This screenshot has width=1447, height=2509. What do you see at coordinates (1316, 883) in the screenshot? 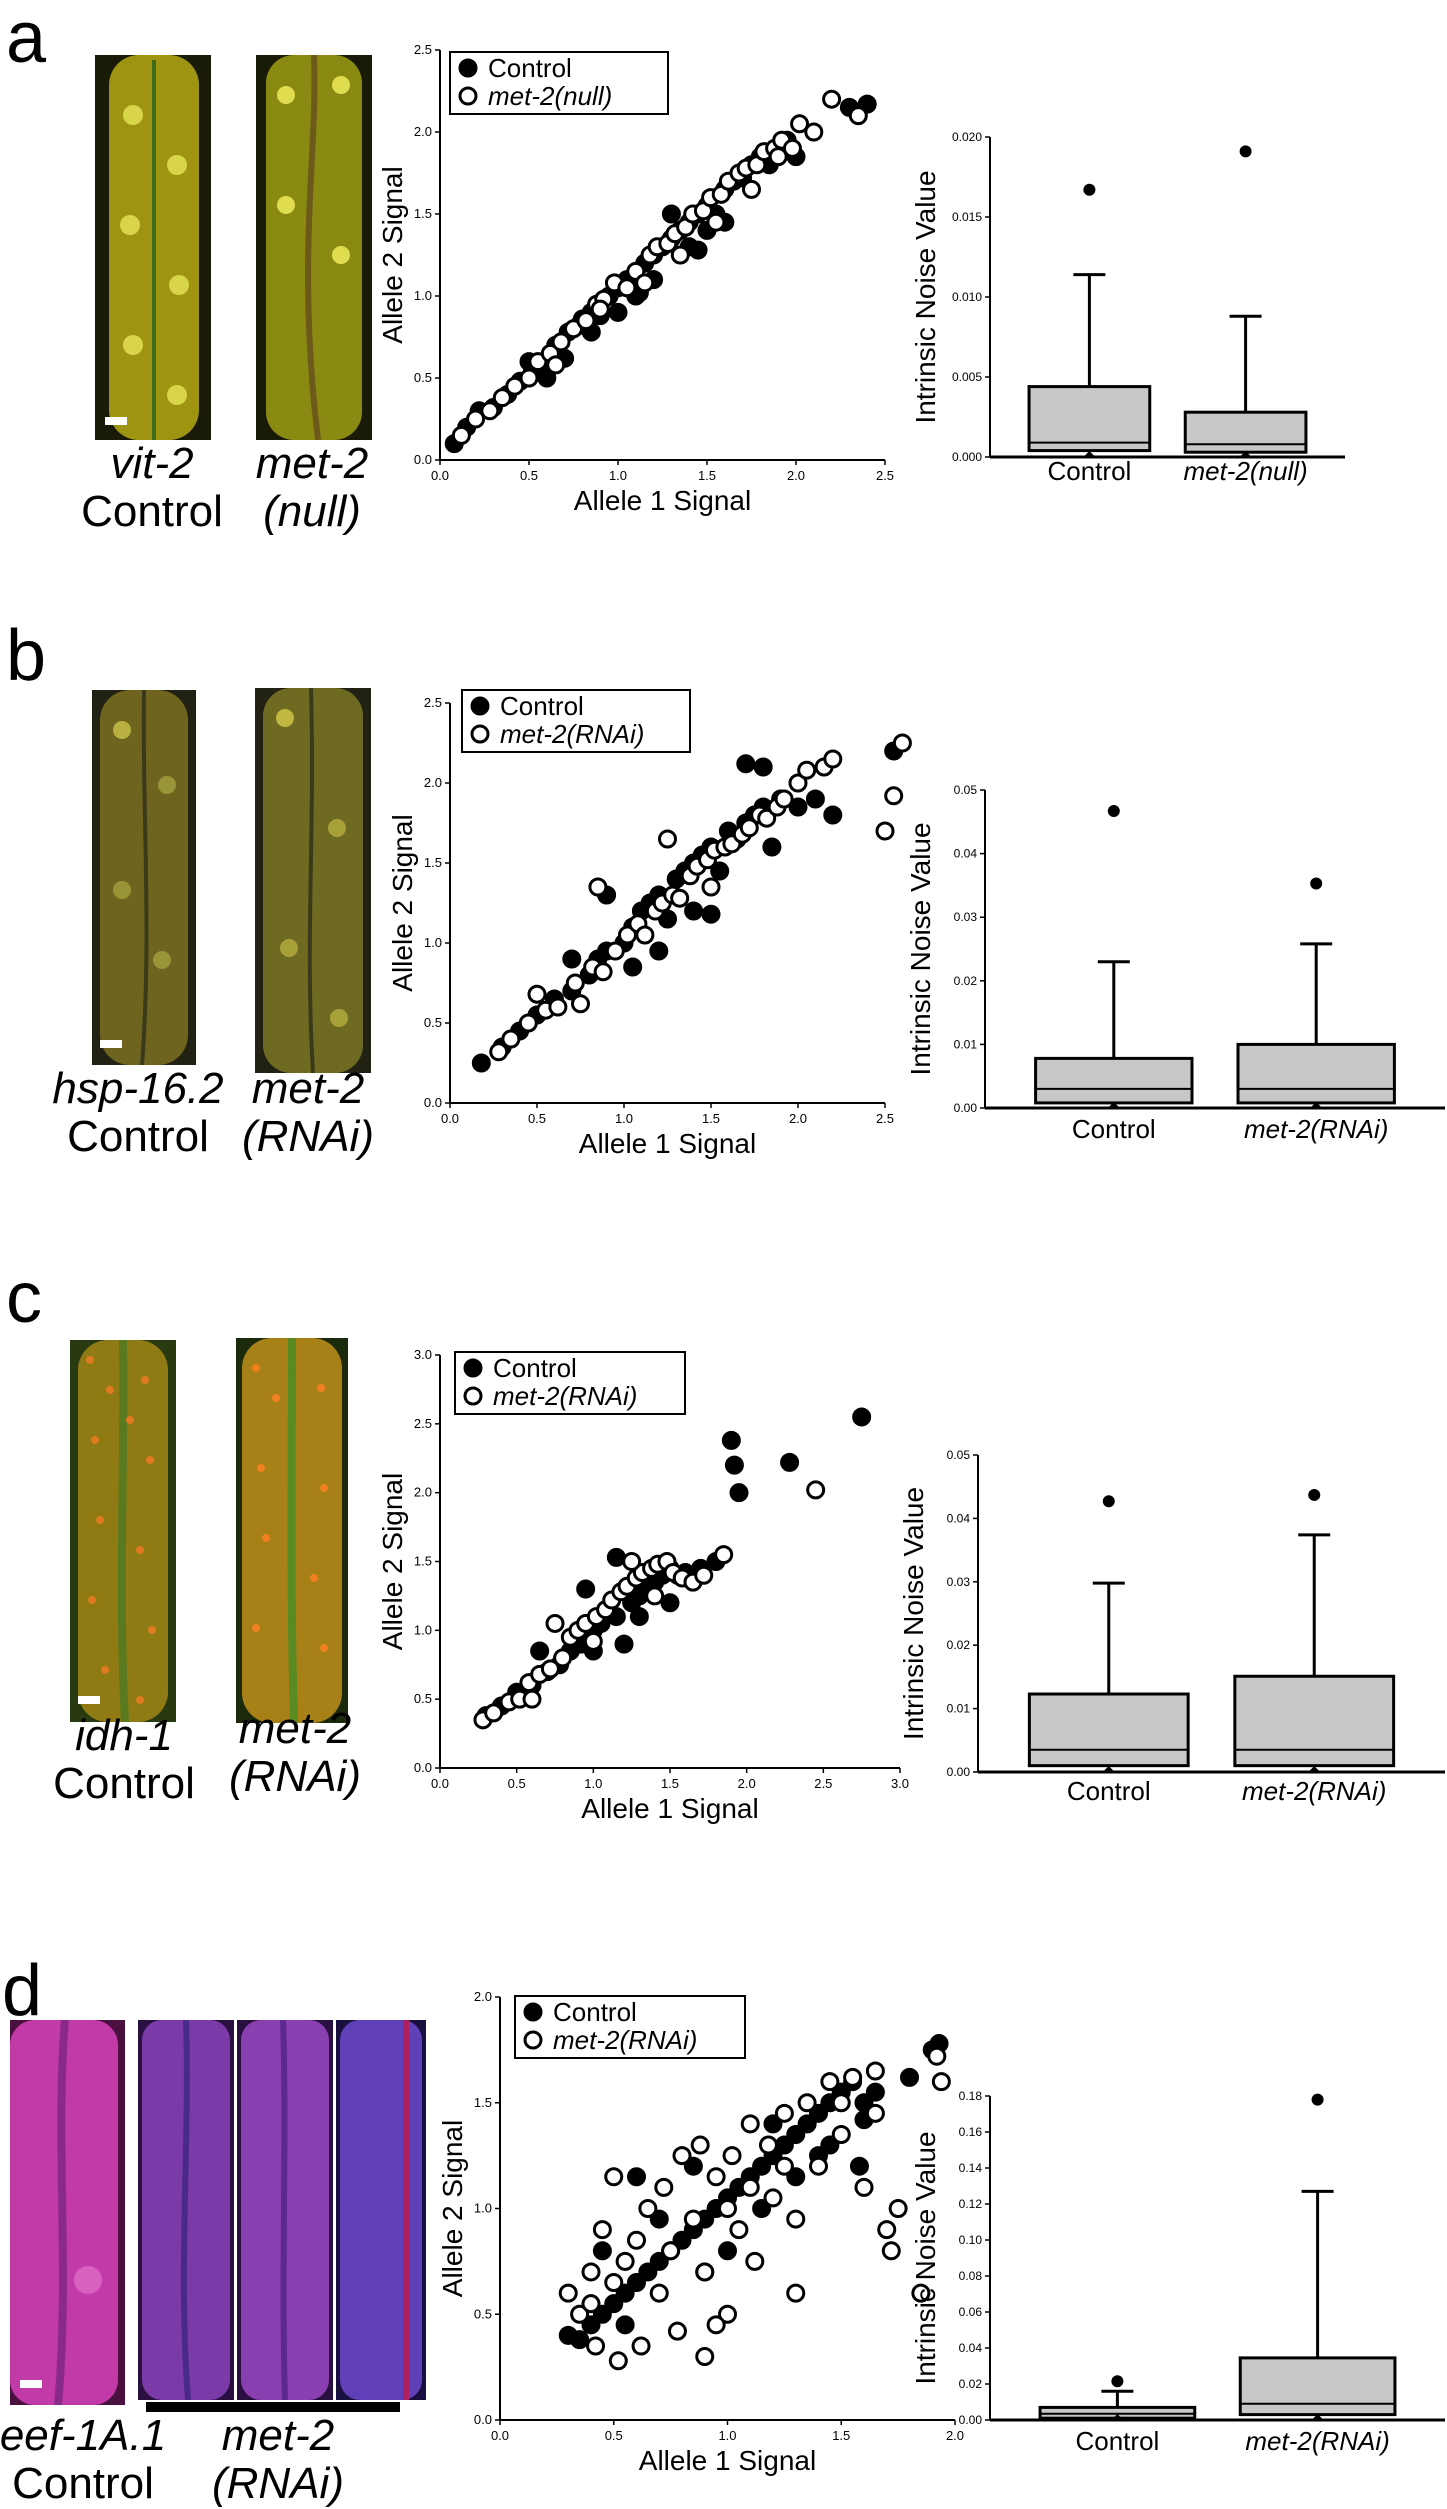
I see `outlier-point` at bounding box center [1316, 883].